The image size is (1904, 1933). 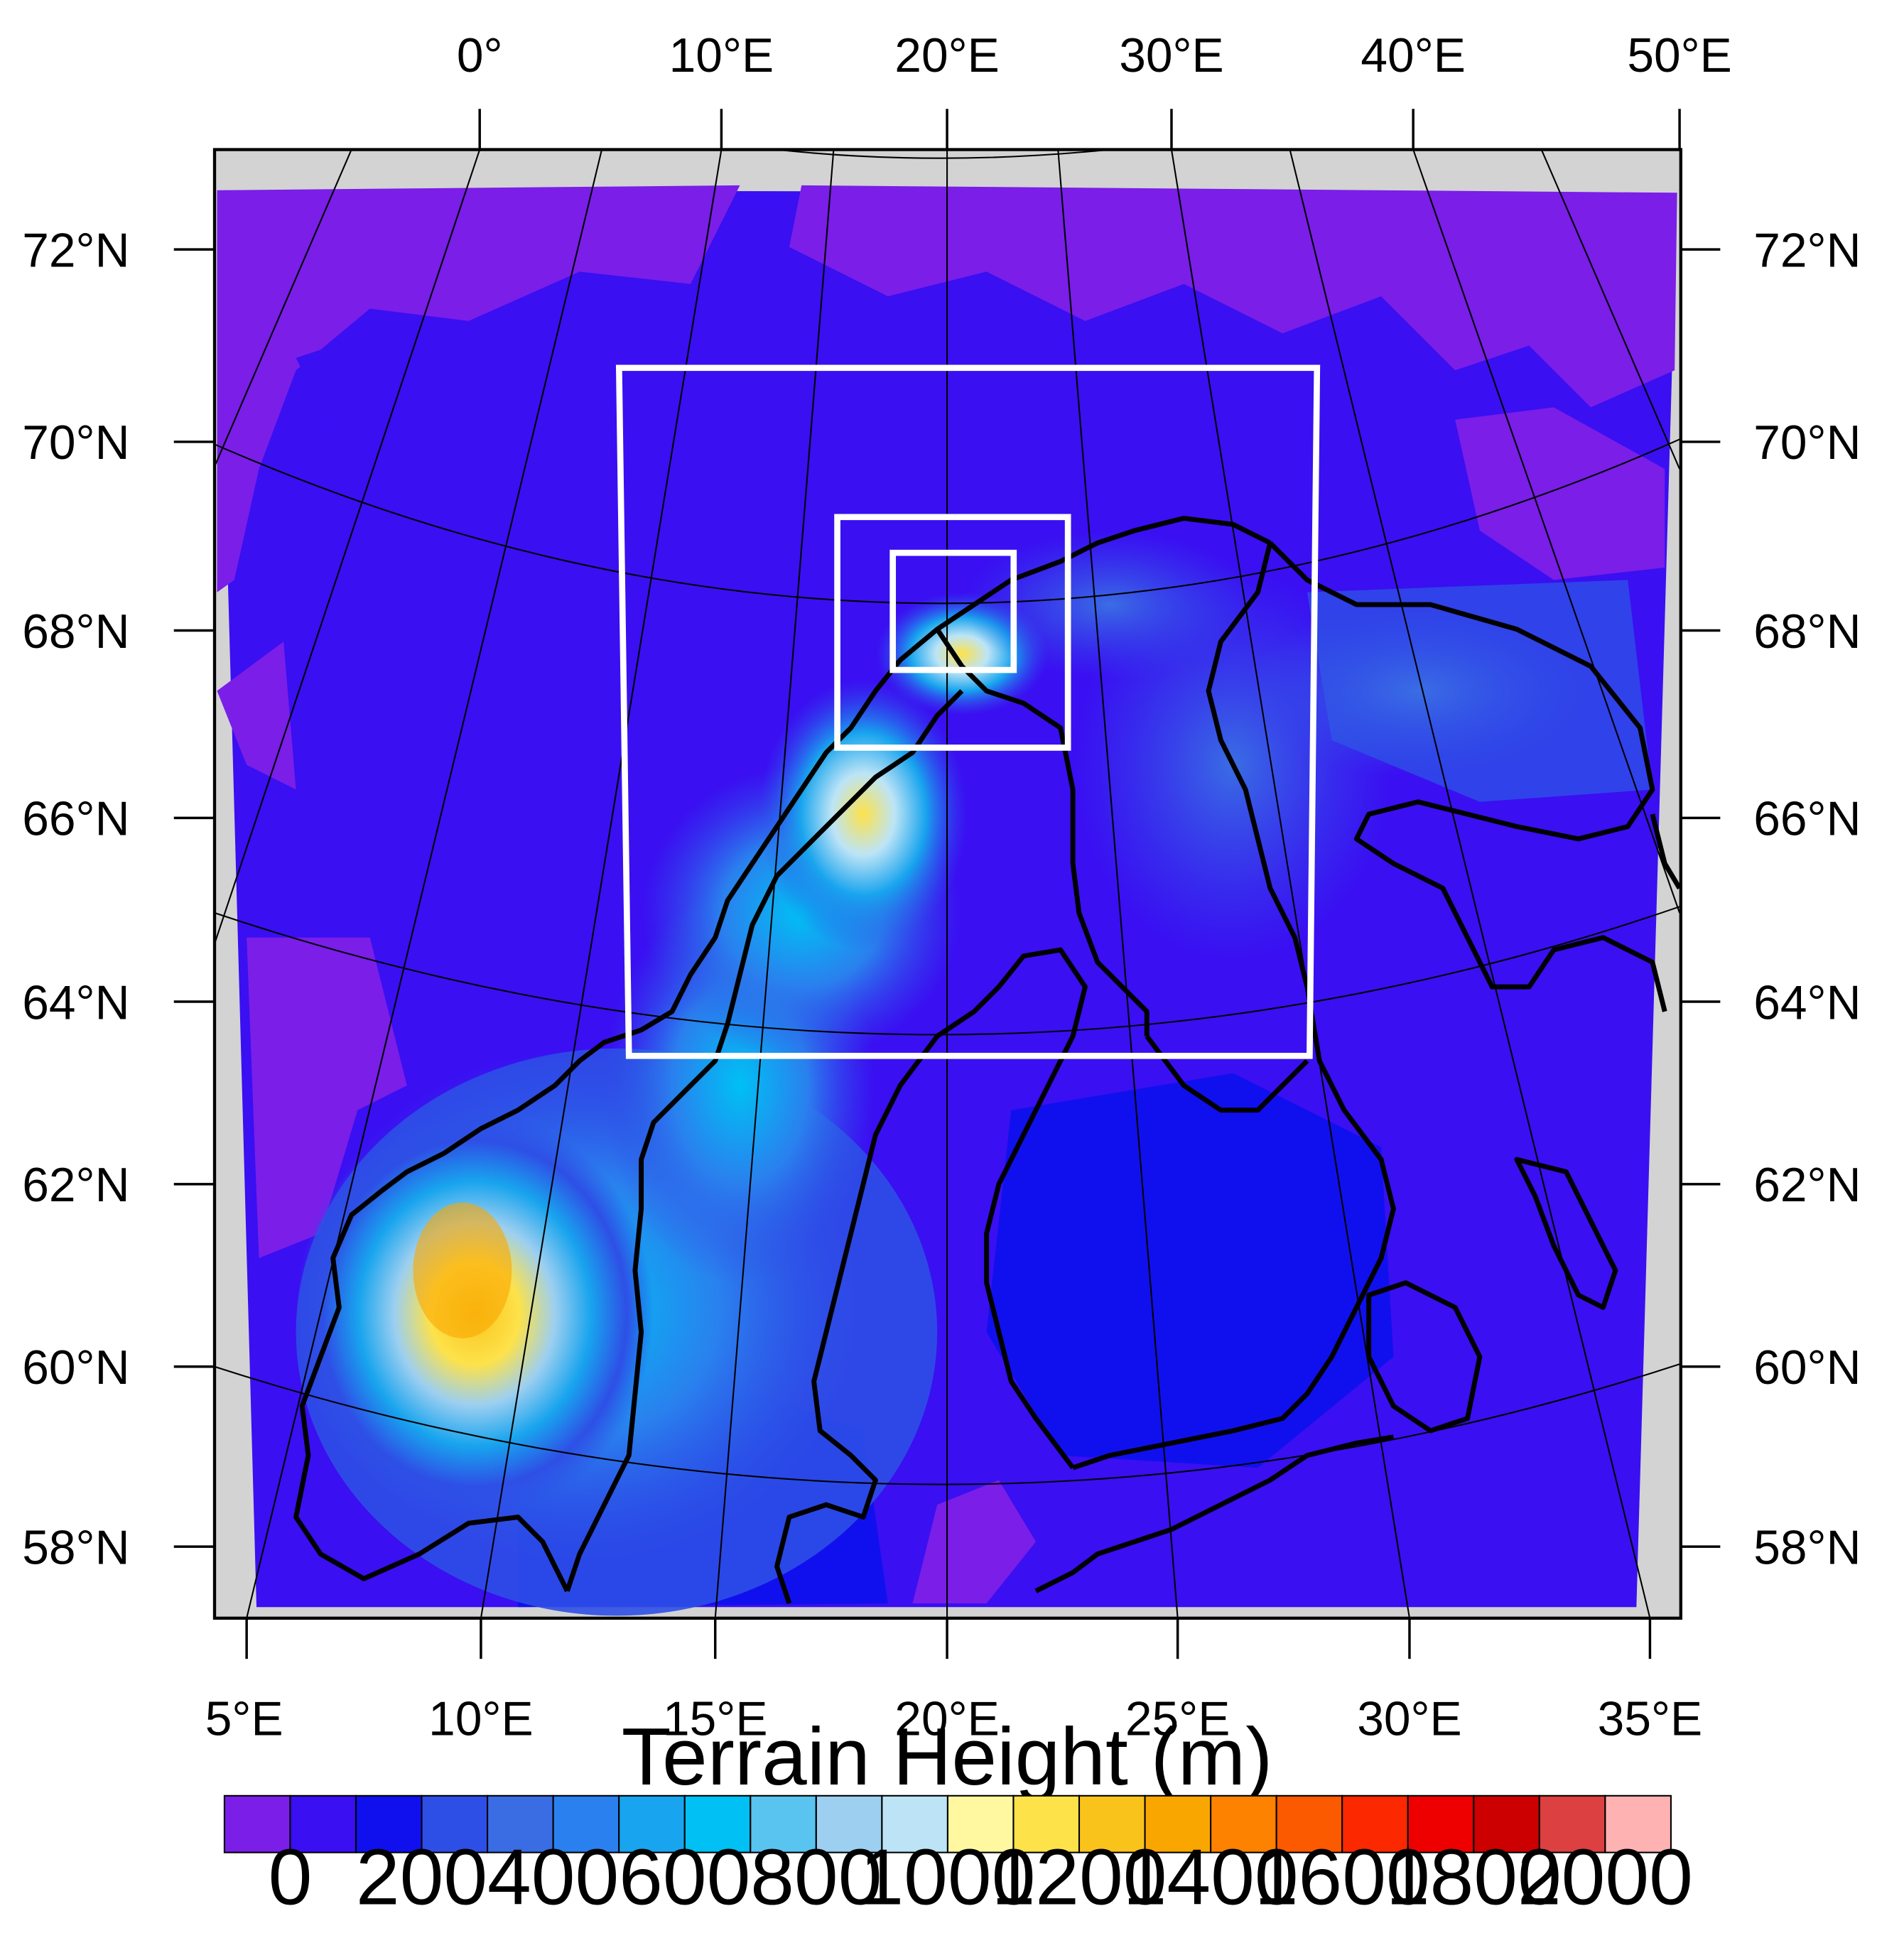 What do you see at coordinates (75, 251) in the screenshot?
I see `left-axis-label: 72°N` at bounding box center [75, 251].